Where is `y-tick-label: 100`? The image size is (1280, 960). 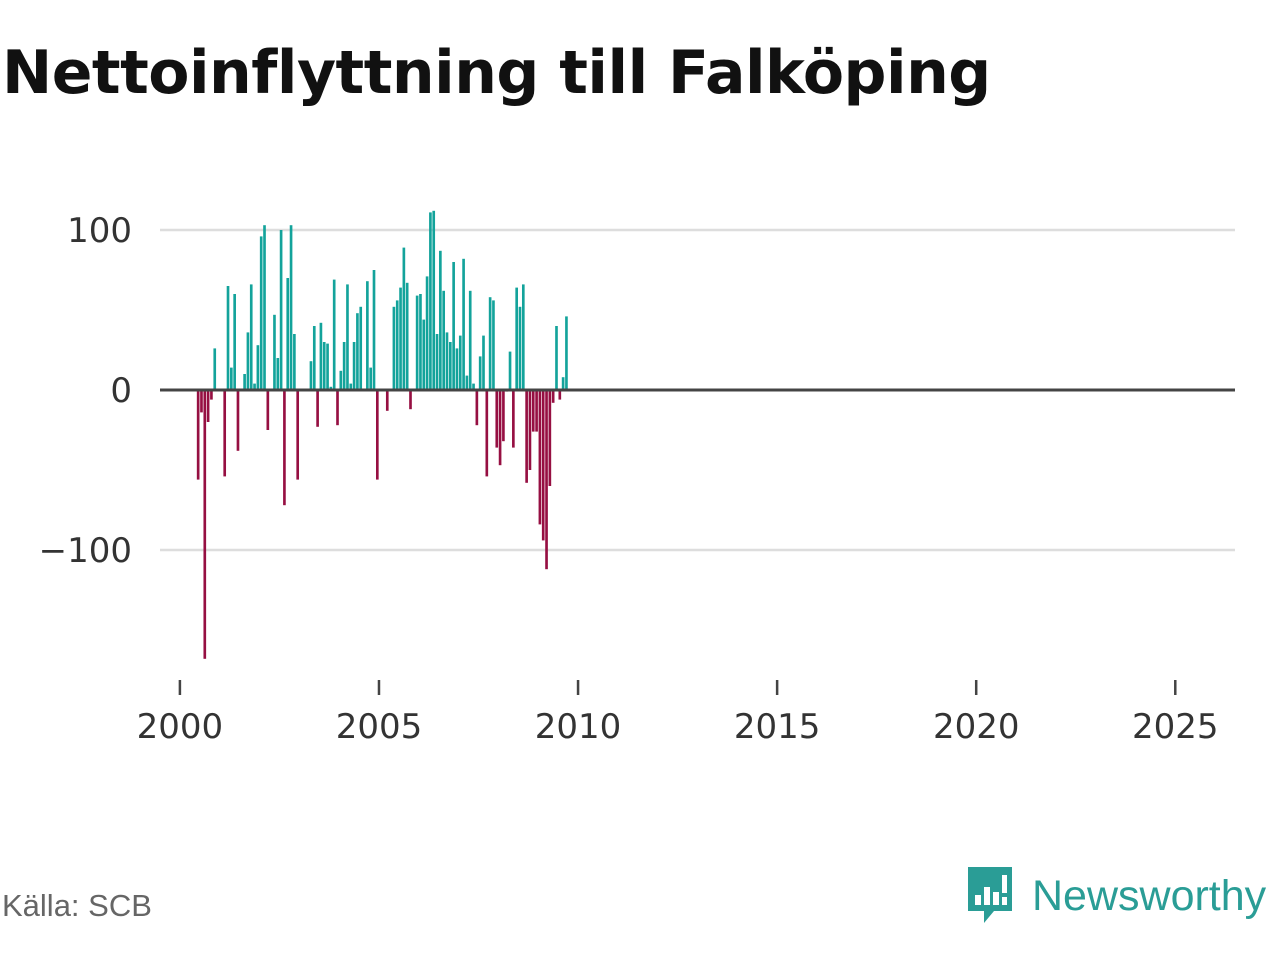
y-tick-label: 100 is located at coordinates (99, 231).